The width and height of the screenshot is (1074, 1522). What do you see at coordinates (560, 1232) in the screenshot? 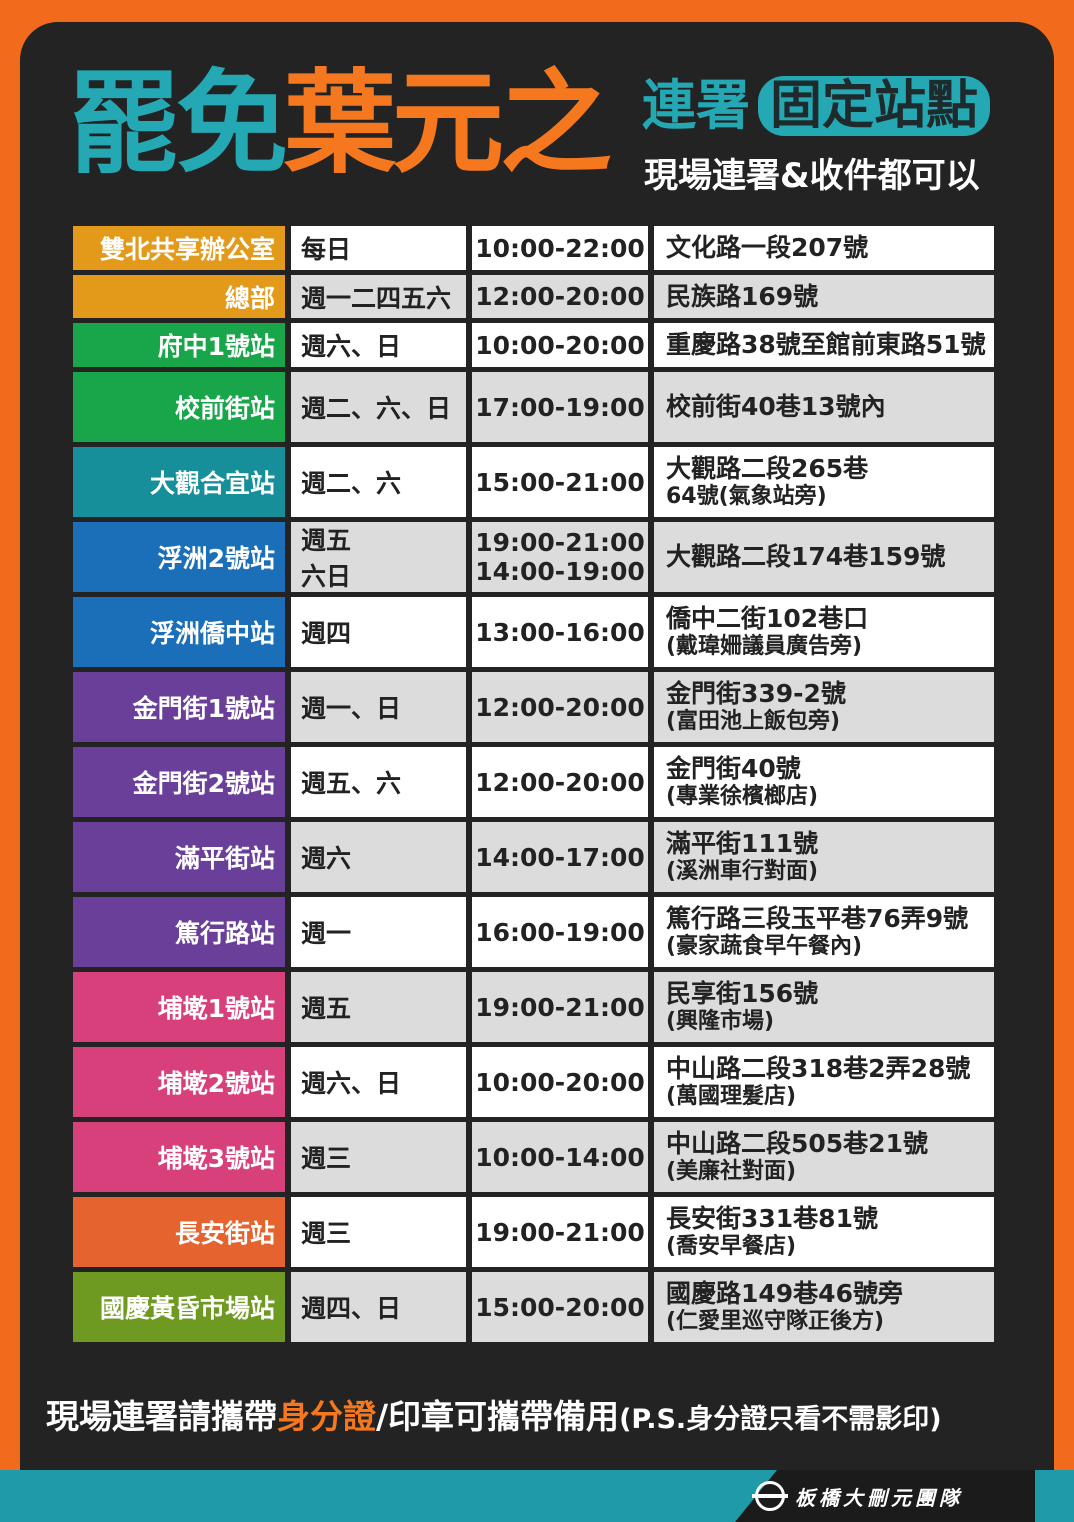
I see `station-time: 19:00-21:00` at bounding box center [560, 1232].